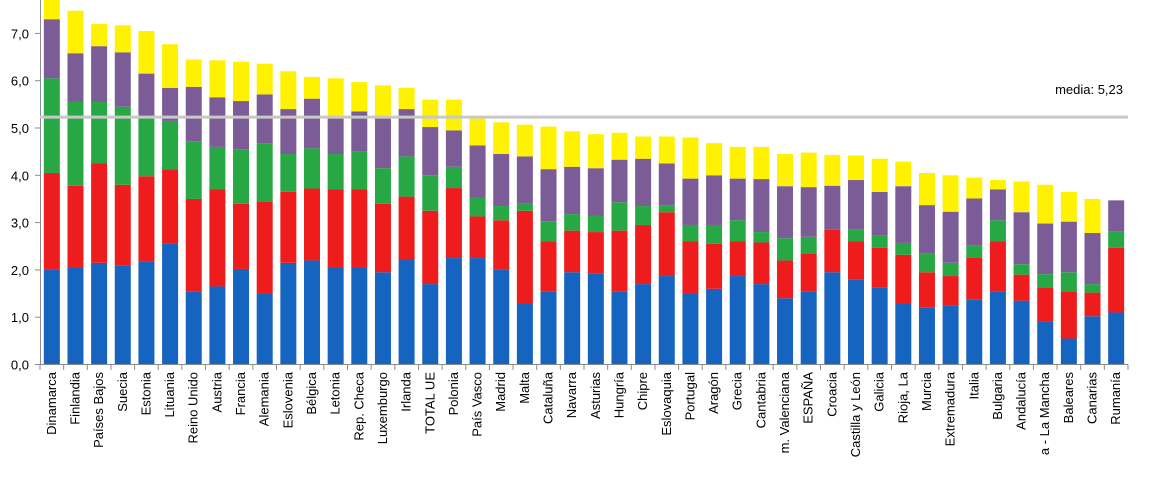 This screenshot has width=1150, height=480. I want to click on category-label: Aragón, so click(713, 393).